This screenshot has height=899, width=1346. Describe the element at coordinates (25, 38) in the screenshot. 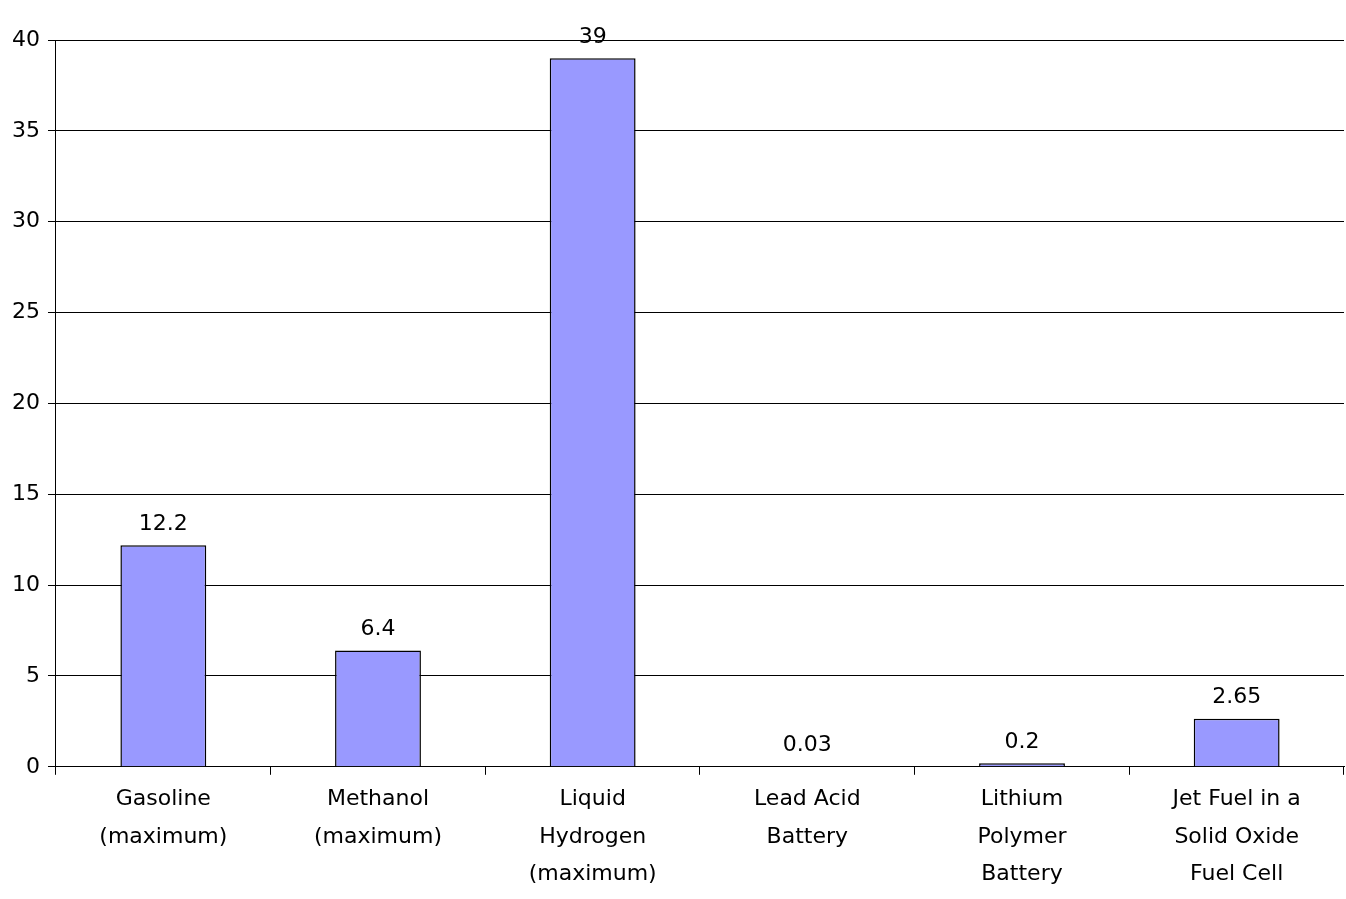

I see `y-tick-label: 40` at that location.